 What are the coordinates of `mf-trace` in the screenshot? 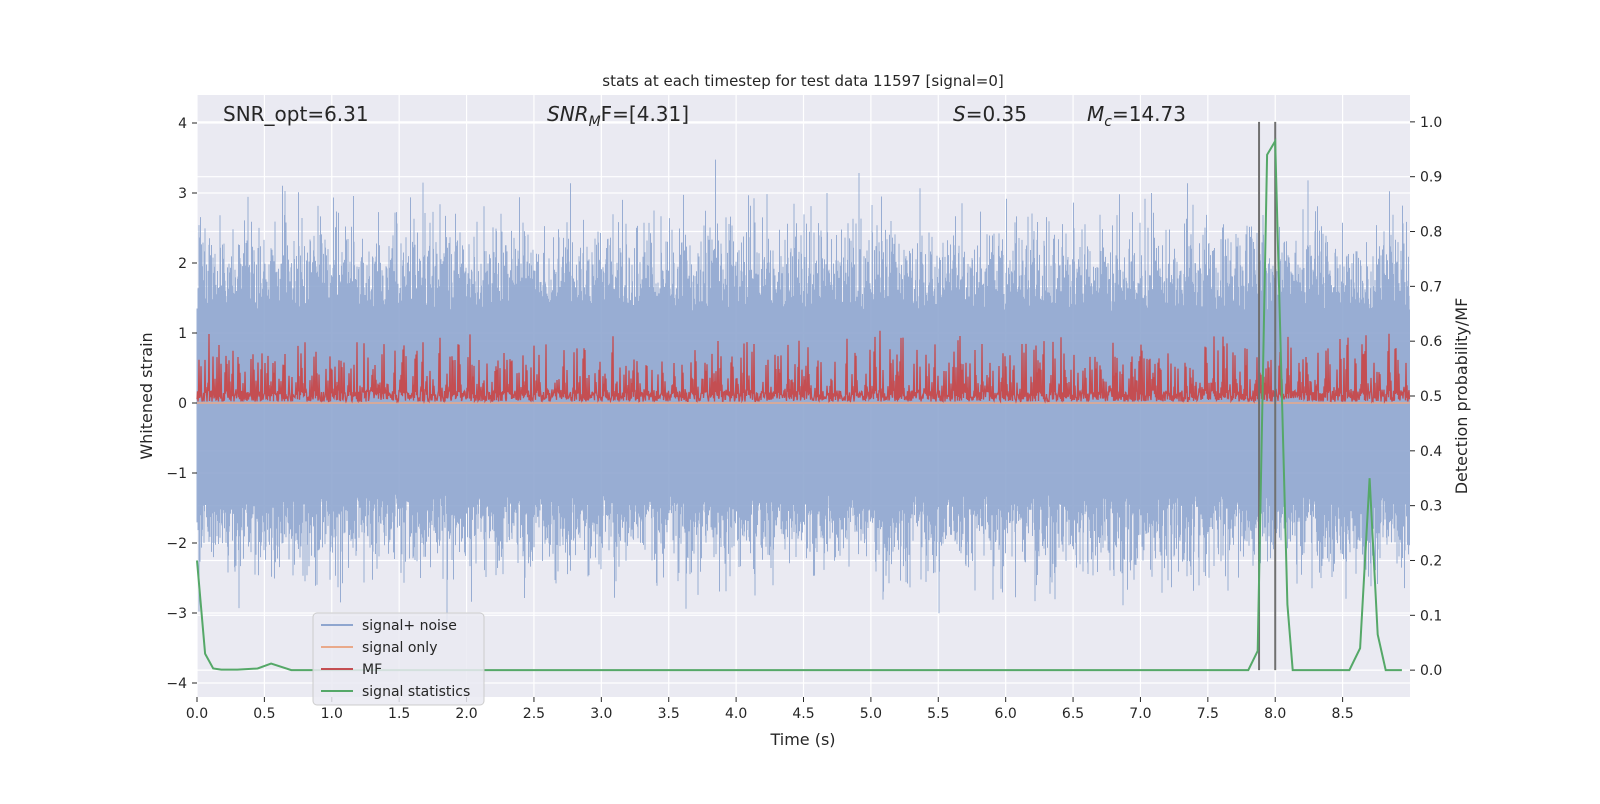 It's located at (803, 367).